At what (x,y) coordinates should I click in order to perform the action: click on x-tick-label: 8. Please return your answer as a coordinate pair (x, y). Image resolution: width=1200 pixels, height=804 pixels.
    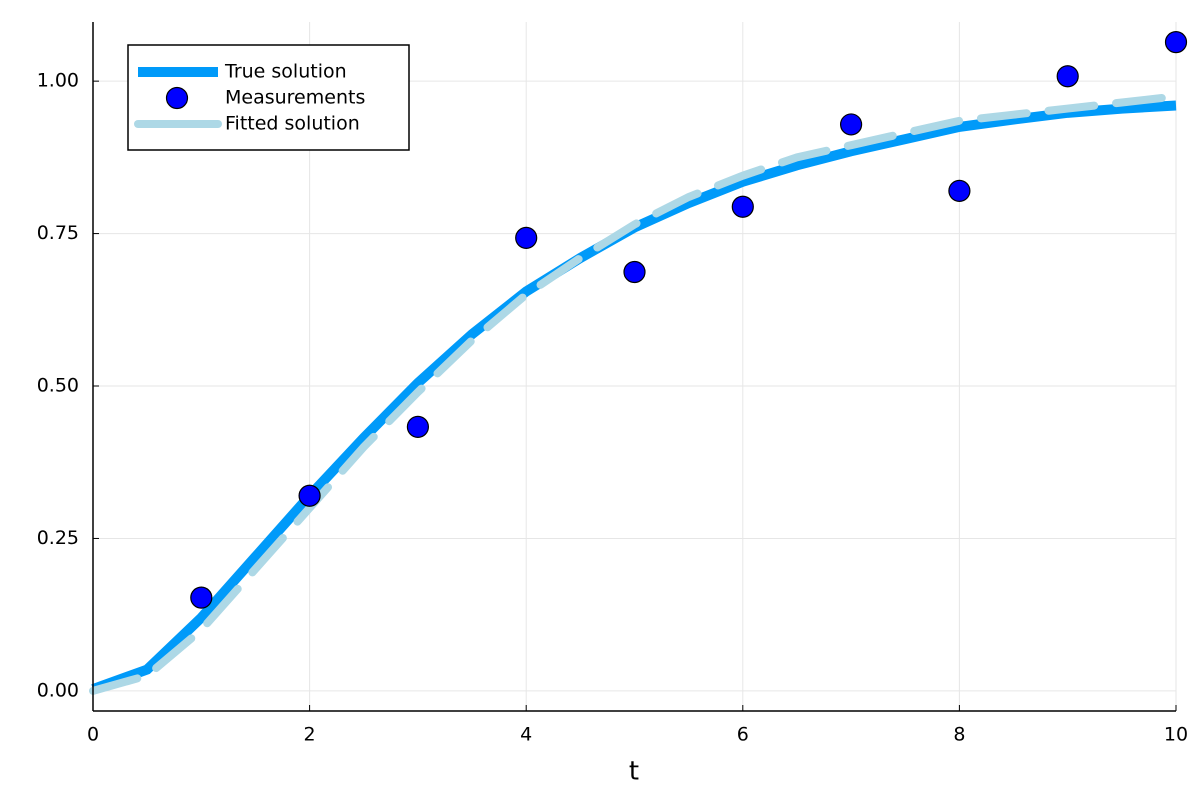
    Looking at the image, I should click on (959, 735).